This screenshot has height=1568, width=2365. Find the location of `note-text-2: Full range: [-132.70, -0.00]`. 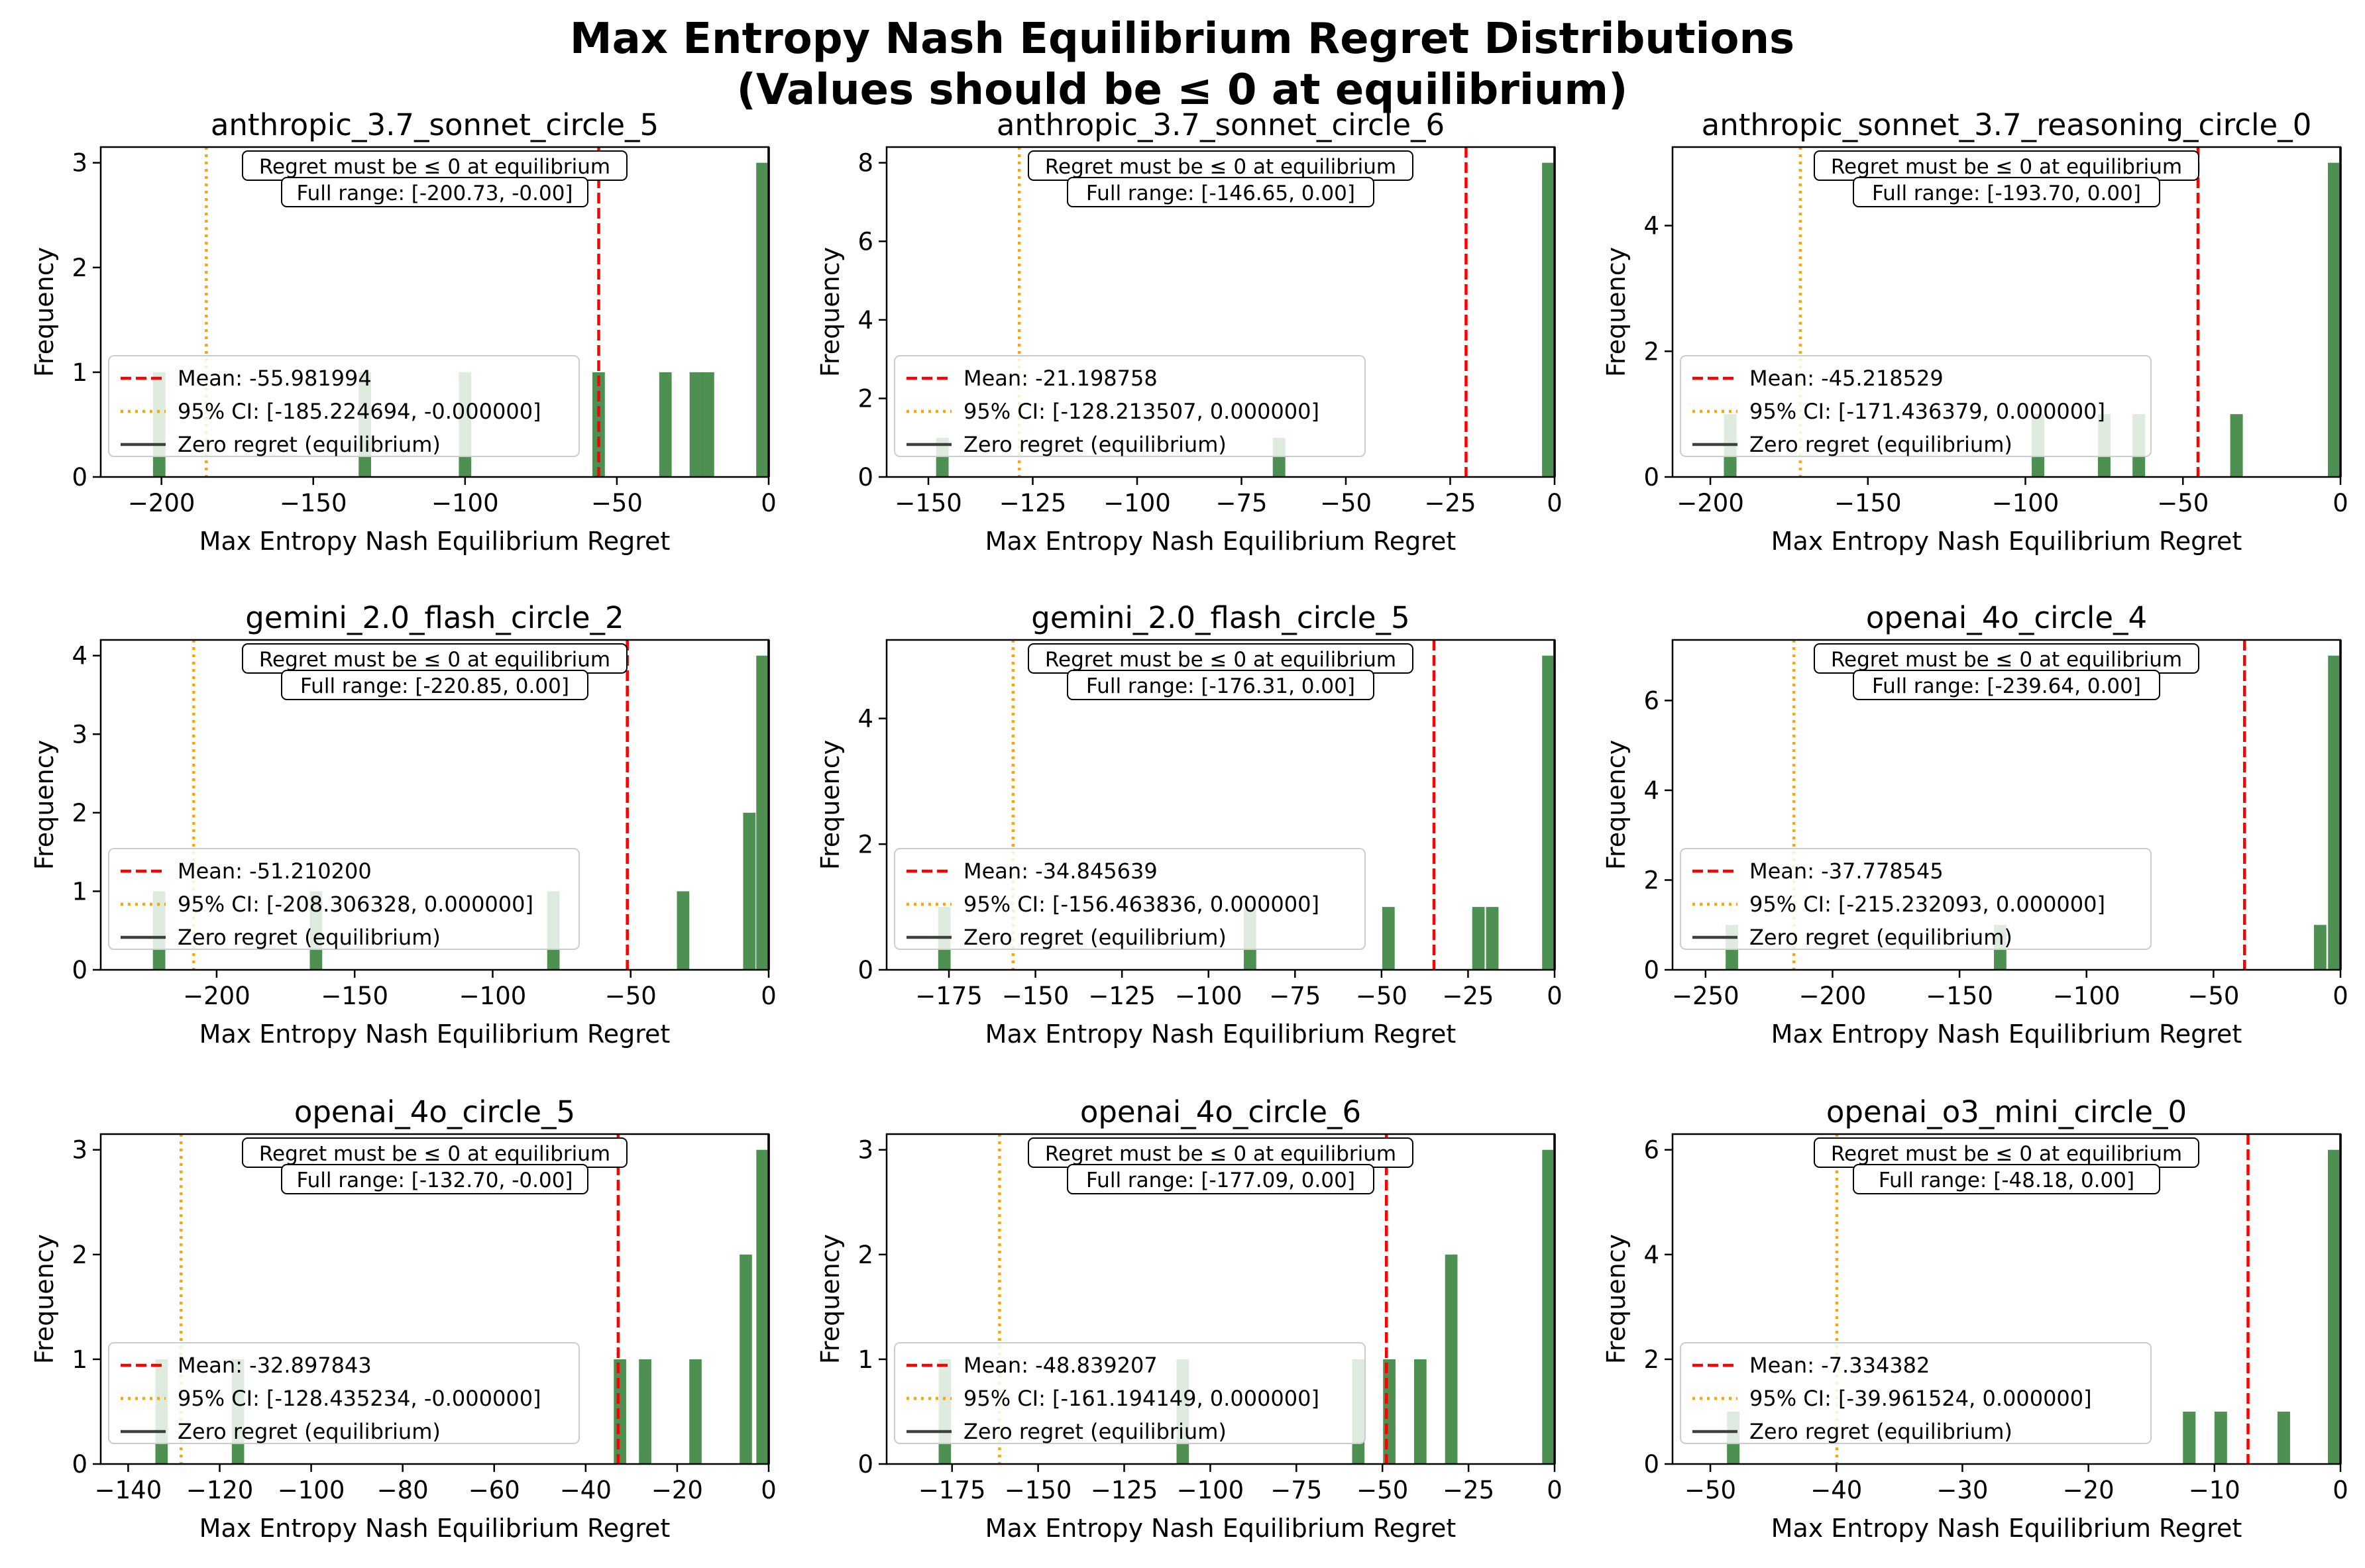

note-text-2: Full range: [-132.70, -0.00] is located at coordinates (434, 1180).